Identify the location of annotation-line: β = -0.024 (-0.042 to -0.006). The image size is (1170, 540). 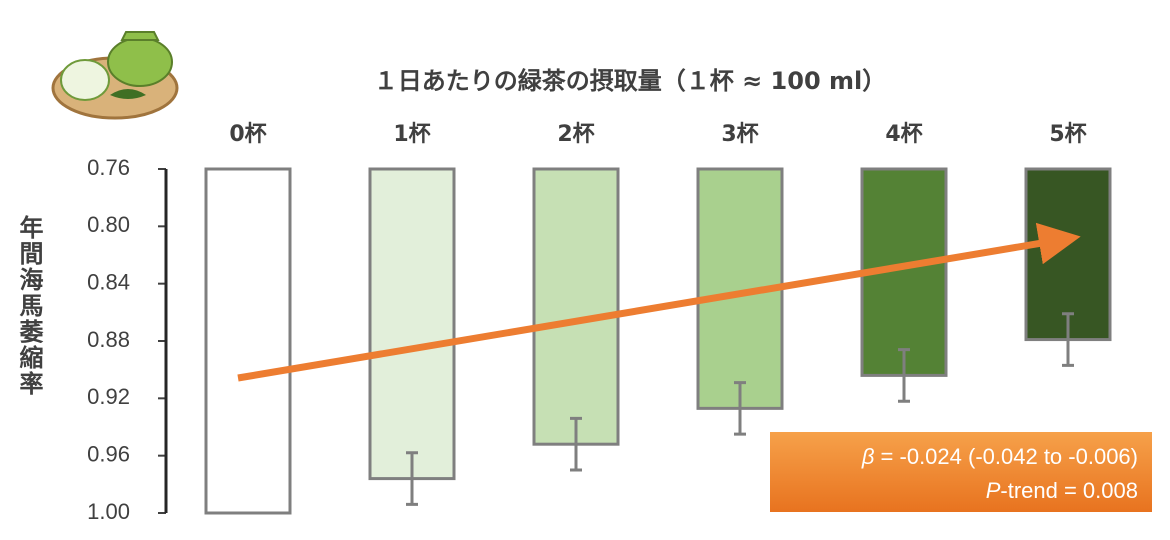
(999, 456).